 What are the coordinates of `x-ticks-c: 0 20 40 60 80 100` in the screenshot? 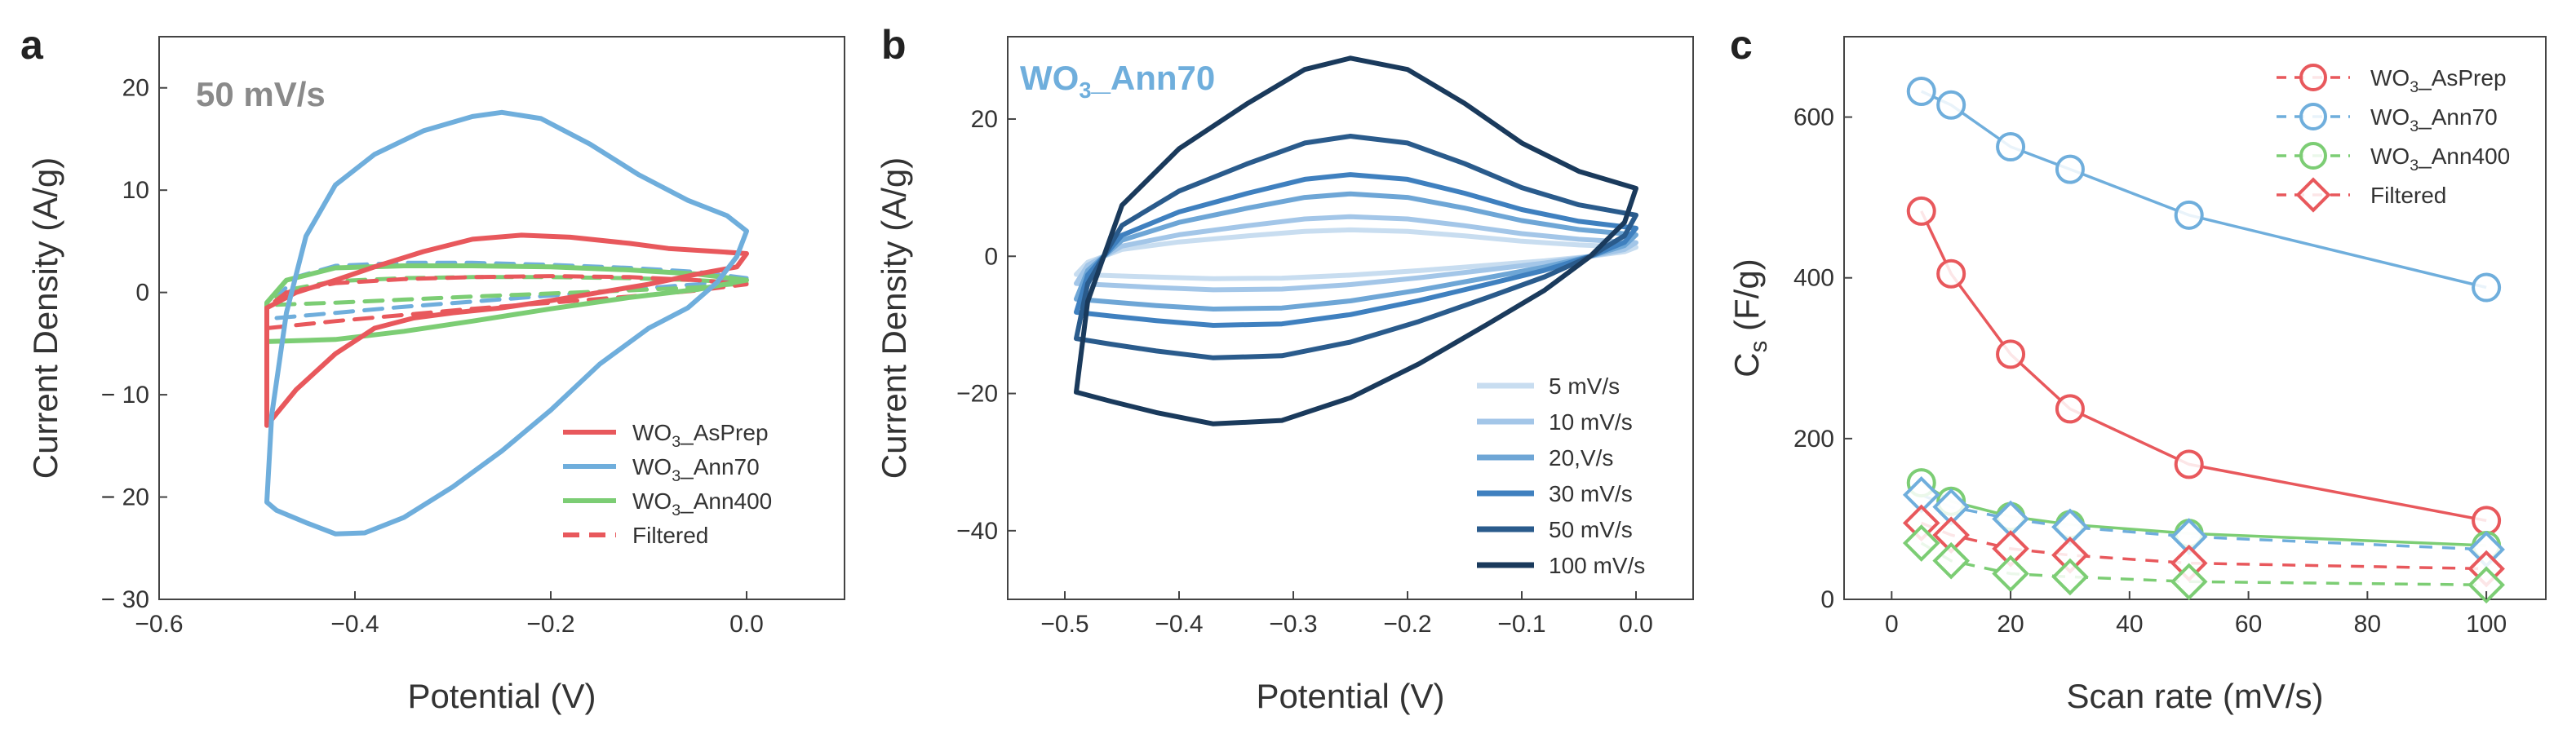 It's located at (2196, 614).